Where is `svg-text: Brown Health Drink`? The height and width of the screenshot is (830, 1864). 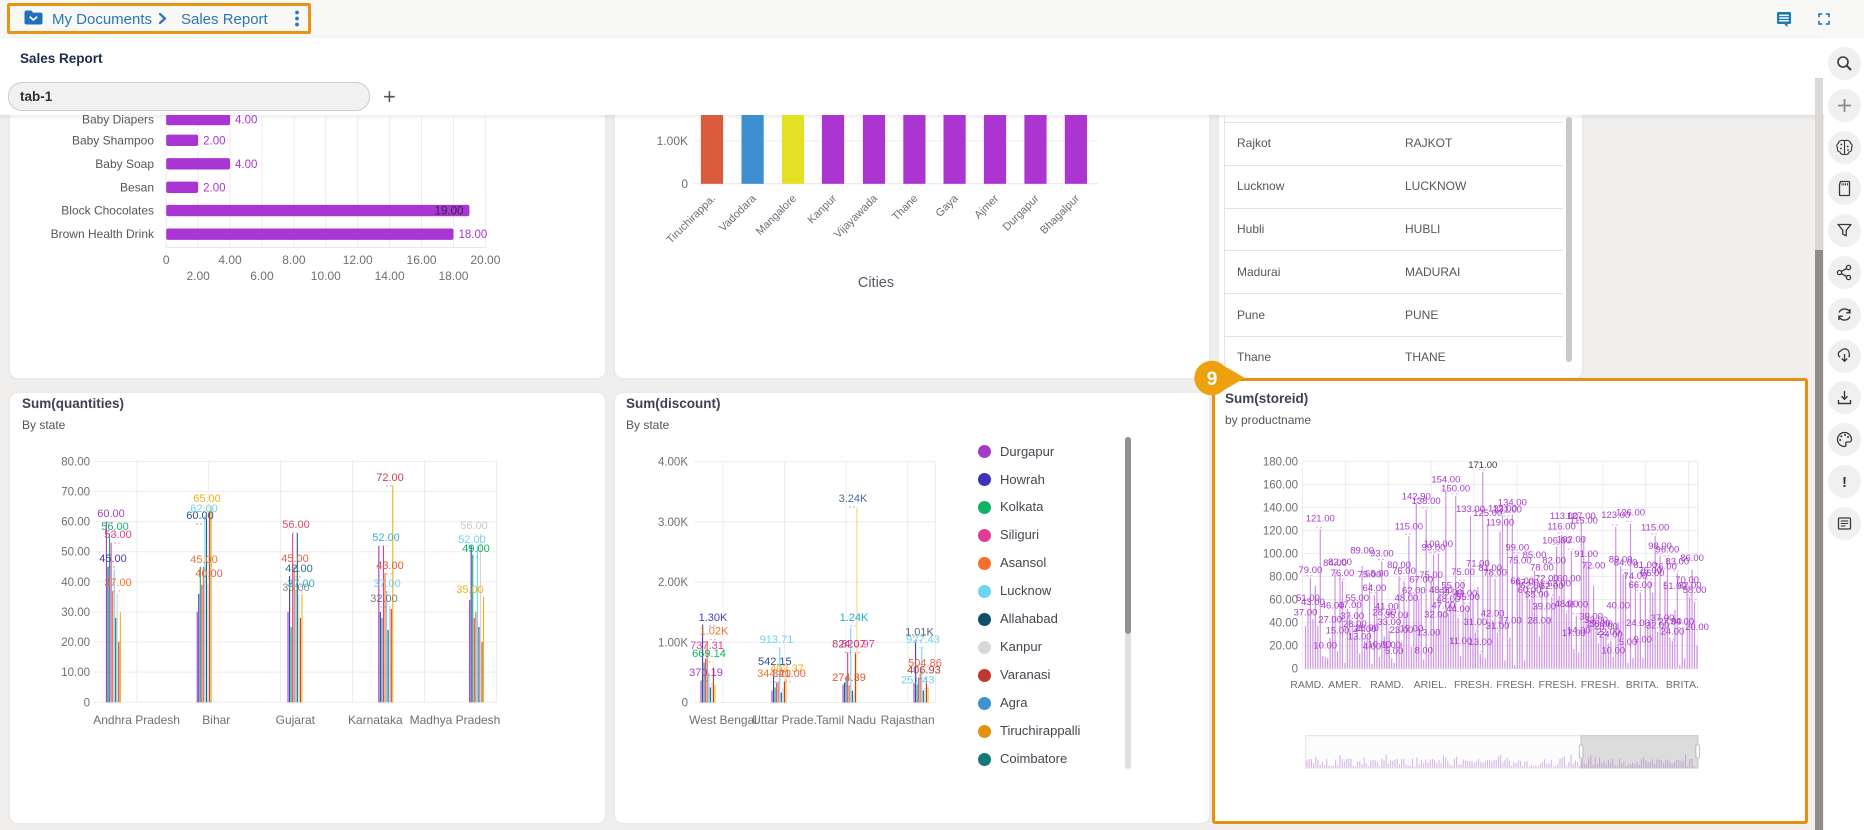
svg-text: Brown Health Drink is located at coordinates (103, 234).